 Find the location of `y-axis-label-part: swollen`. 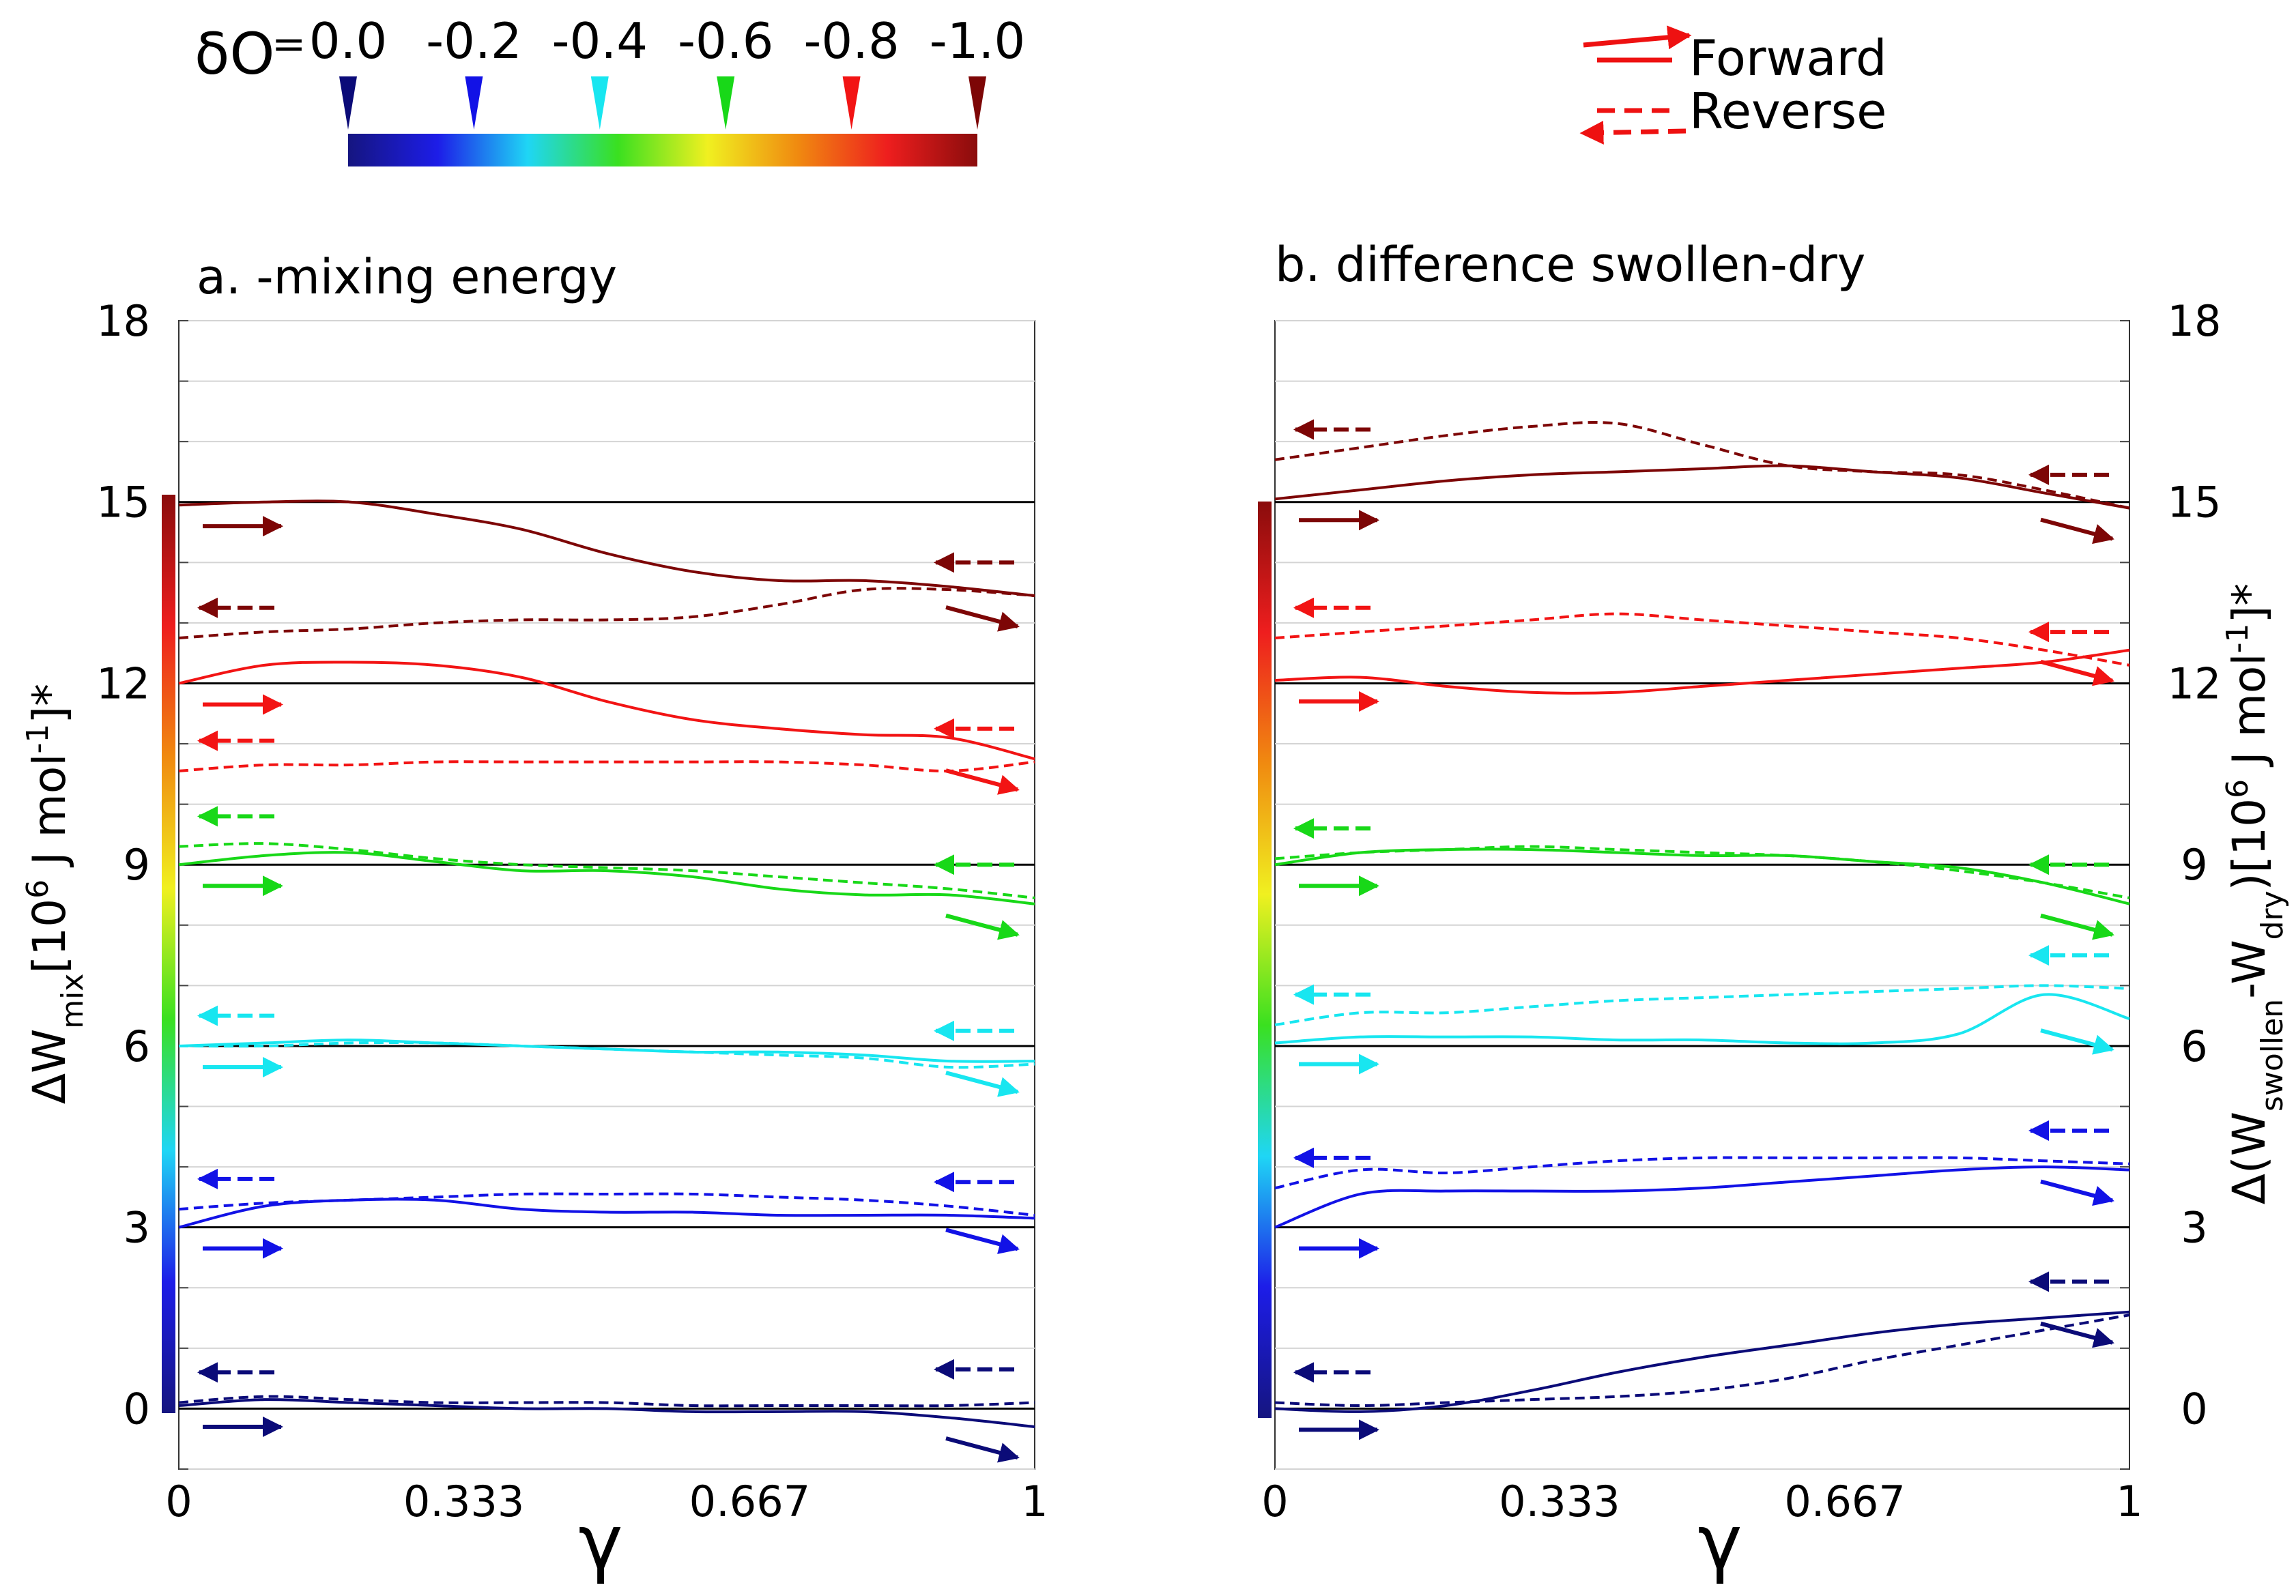

y-axis-label-part: swollen is located at coordinates (2273, 1055).